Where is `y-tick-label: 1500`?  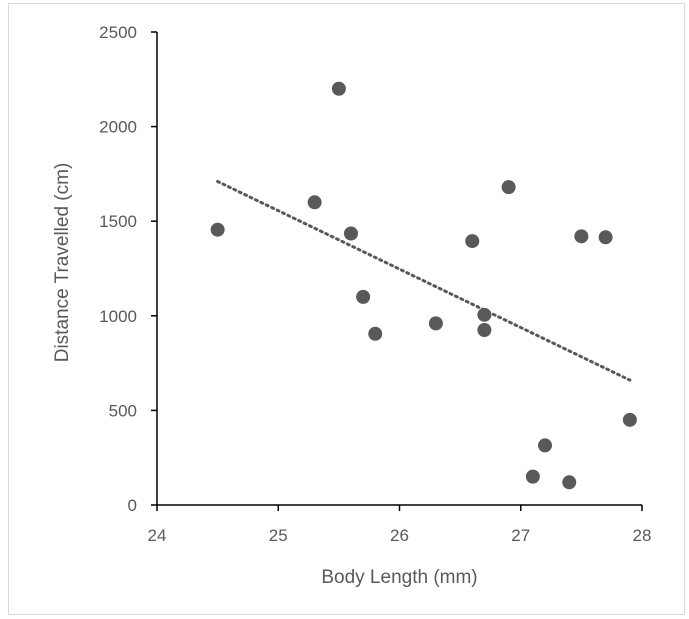 y-tick-label: 1500 is located at coordinates (118, 221).